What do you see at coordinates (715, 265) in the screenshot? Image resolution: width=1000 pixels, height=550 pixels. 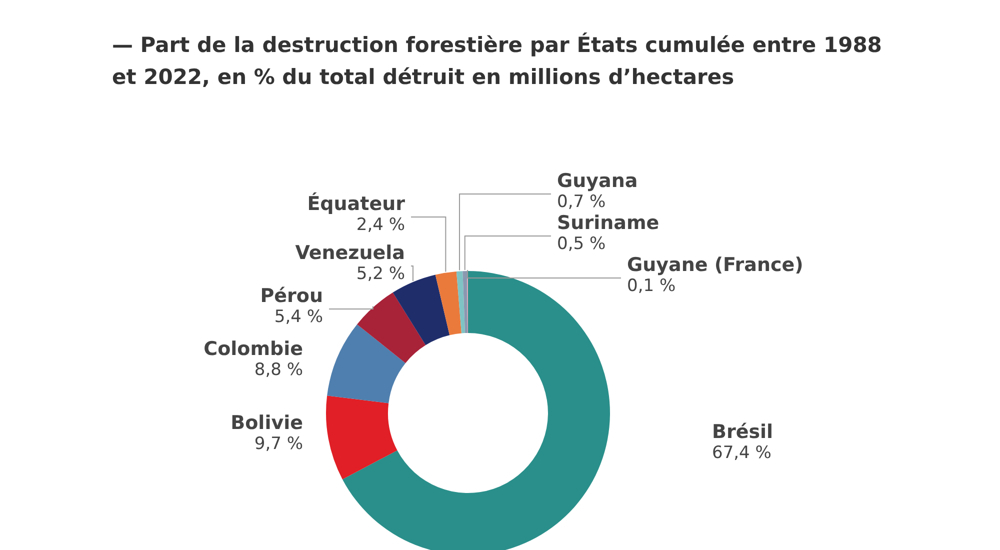 I see `slice-label: Guyane (France)` at bounding box center [715, 265].